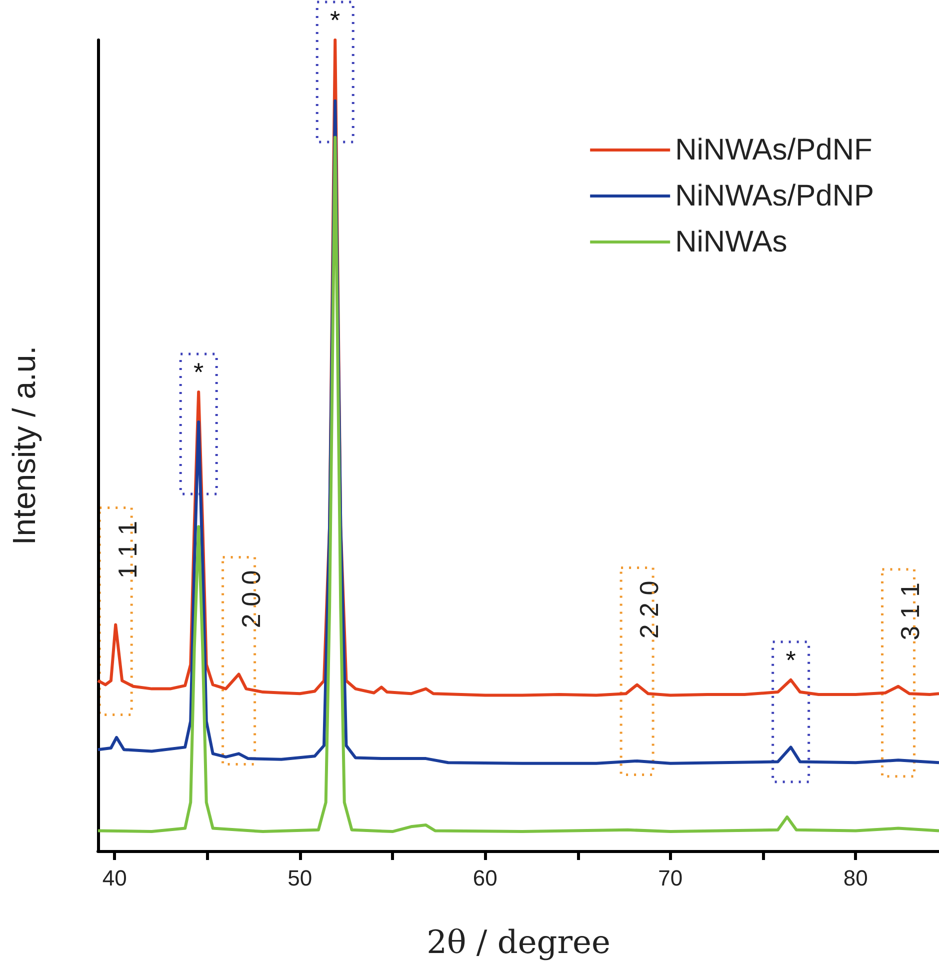 The height and width of the screenshot is (967, 939). I want to click on x-tick-label: 80, so click(855, 878).